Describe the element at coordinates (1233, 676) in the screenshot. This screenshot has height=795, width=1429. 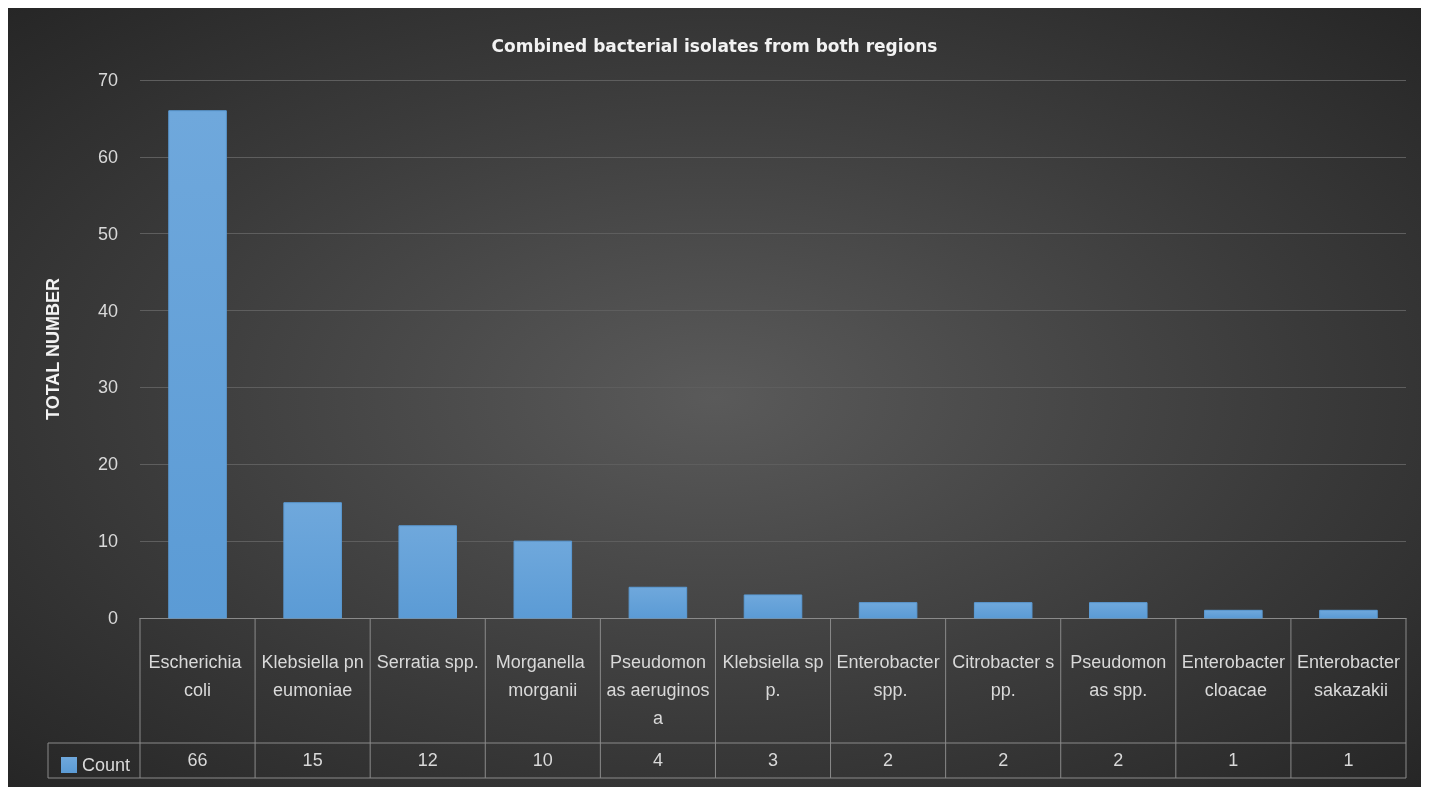
I see `x-tick-label: Enterobacter cloacae` at that location.